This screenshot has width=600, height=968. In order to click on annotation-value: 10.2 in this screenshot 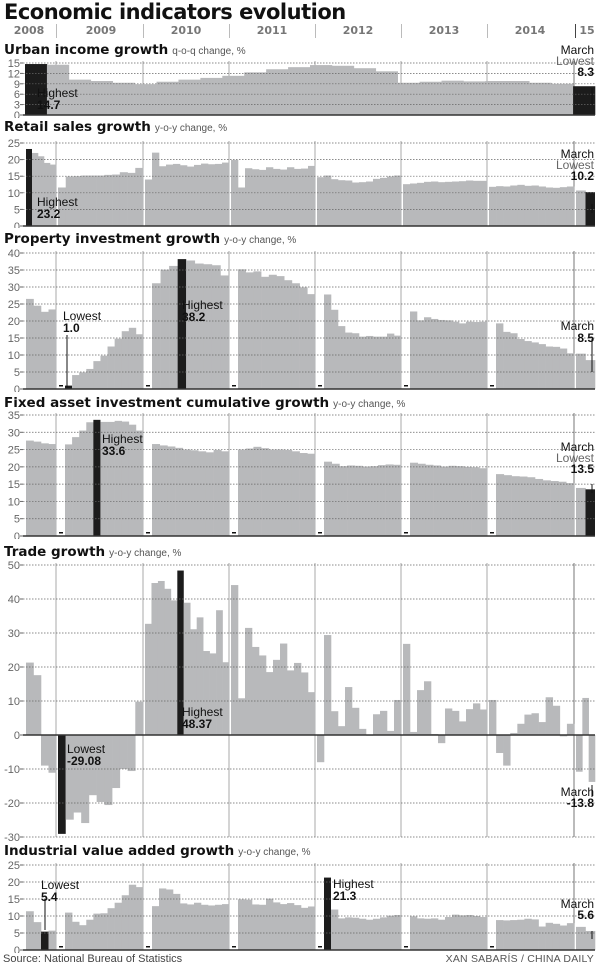, I will do `click(582, 176)`.